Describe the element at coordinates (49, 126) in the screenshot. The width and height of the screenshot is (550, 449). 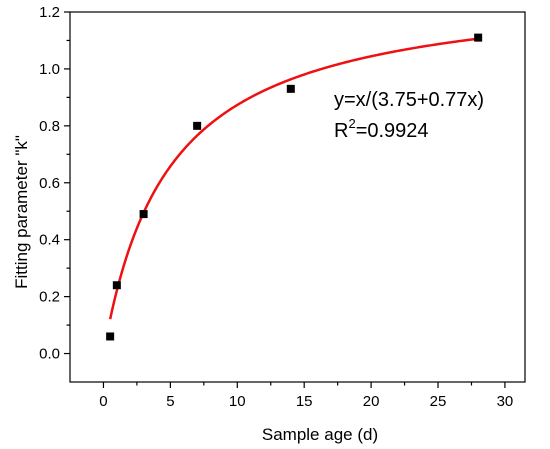
I see `y-tick-label: 0.8` at that location.